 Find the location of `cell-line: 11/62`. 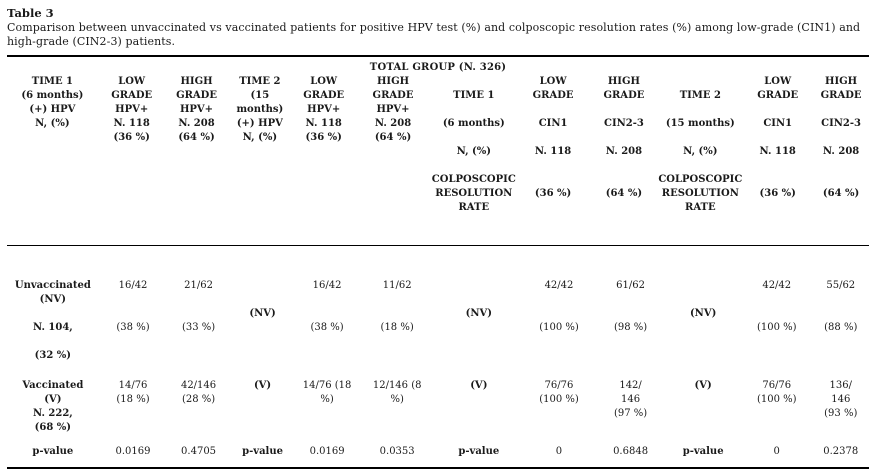

cell-line: 11/62 is located at coordinates (397, 285).